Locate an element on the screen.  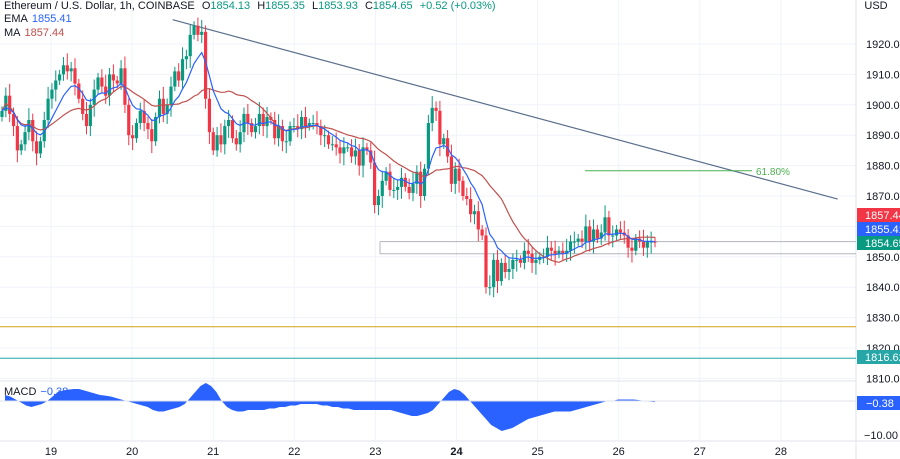
time-tick-21: 21 is located at coordinates (213, 452).